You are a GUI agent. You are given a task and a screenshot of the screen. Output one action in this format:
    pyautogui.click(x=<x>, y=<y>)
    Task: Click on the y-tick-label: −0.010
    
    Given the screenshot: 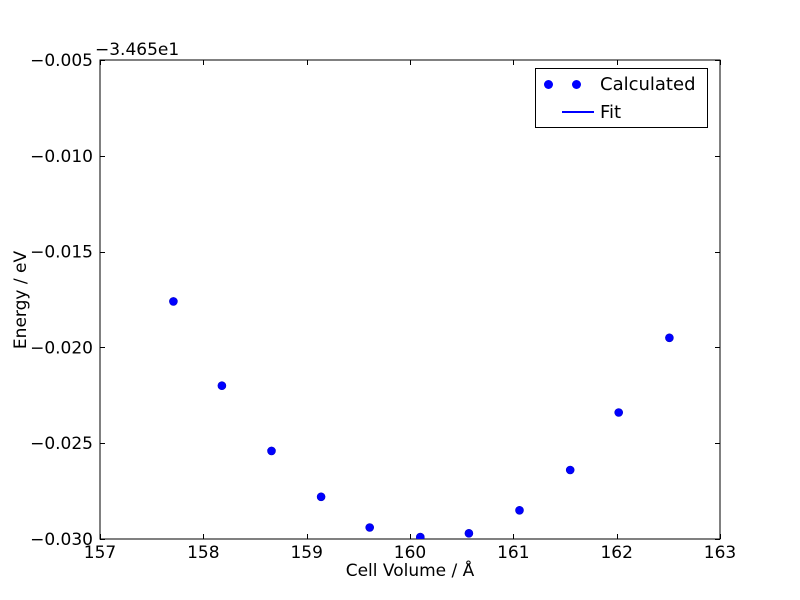 What is the action you would take?
    pyautogui.click(x=61, y=157)
    